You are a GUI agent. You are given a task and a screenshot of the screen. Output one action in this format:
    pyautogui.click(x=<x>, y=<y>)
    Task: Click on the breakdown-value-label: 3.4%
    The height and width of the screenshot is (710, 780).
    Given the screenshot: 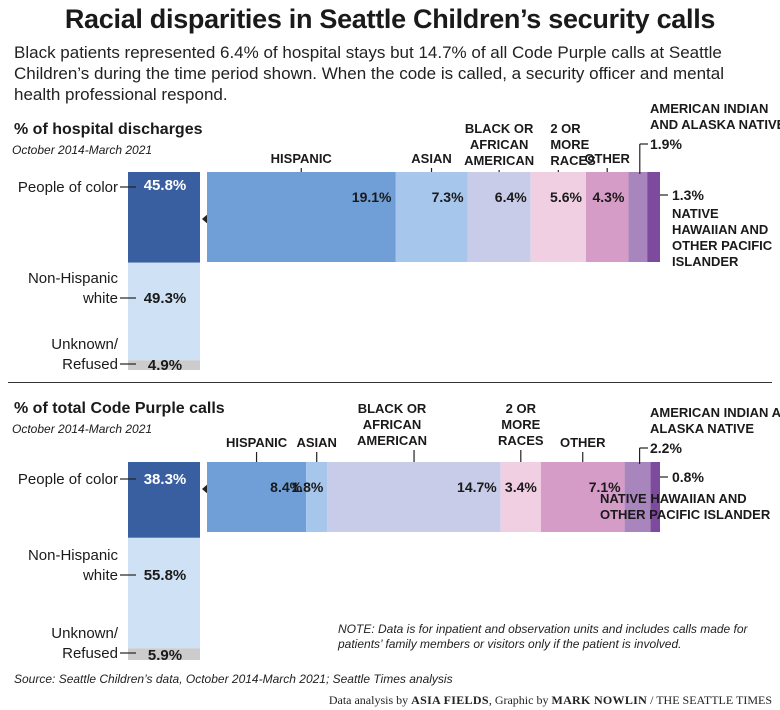 What is the action you would take?
    pyautogui.click(x=521, y=487)
    